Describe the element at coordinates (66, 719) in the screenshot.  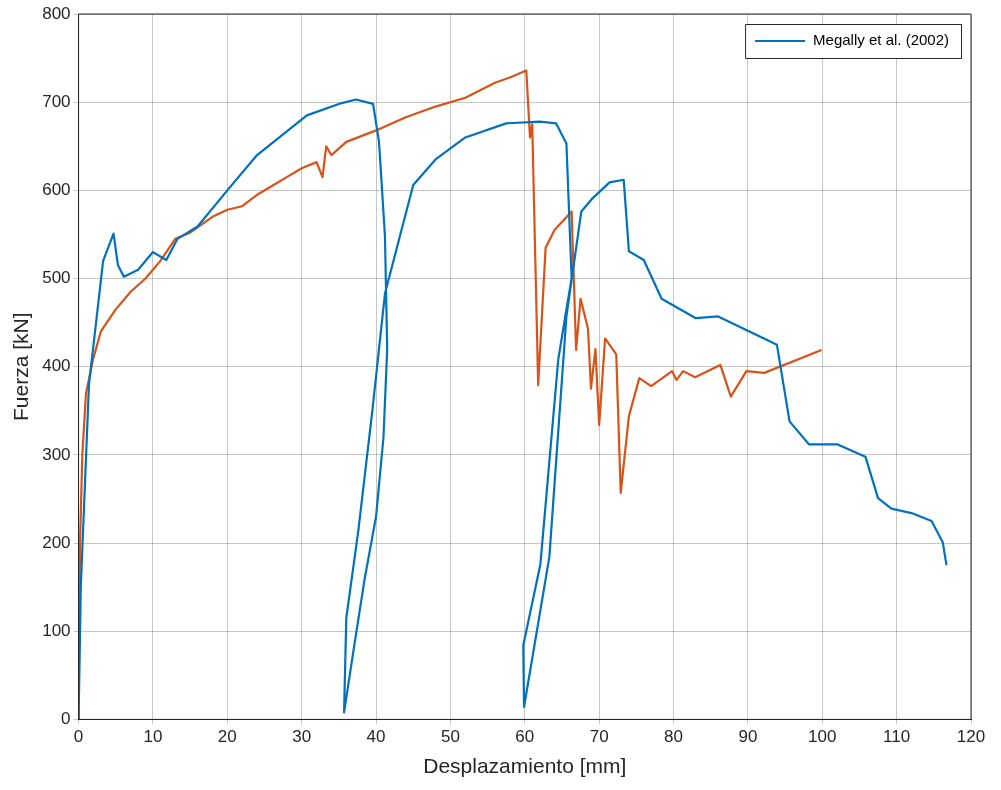
I see `y-tick-label: 0` at that location.